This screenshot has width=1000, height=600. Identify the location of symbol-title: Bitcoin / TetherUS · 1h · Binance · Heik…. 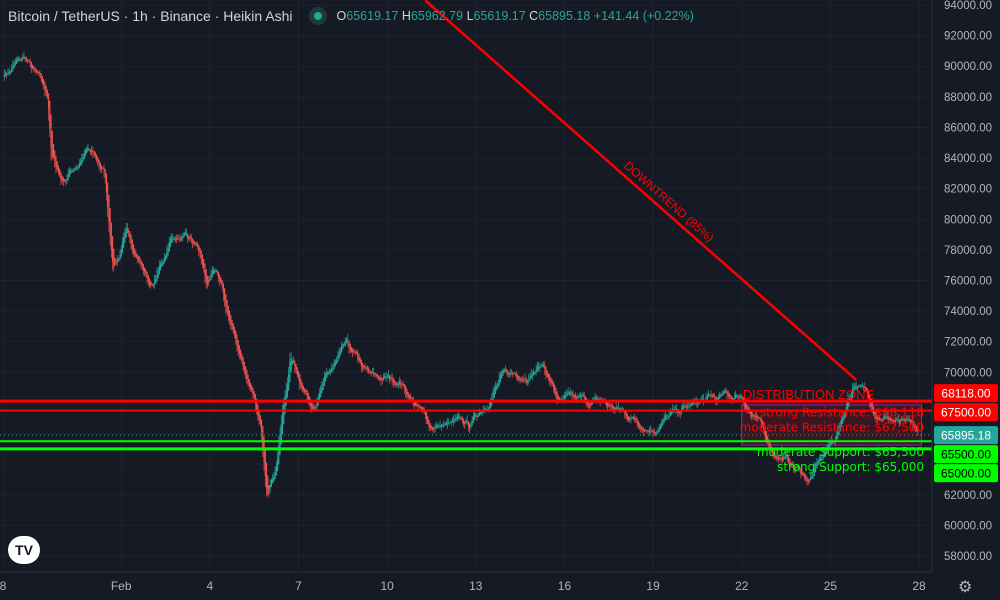
(150, 16).